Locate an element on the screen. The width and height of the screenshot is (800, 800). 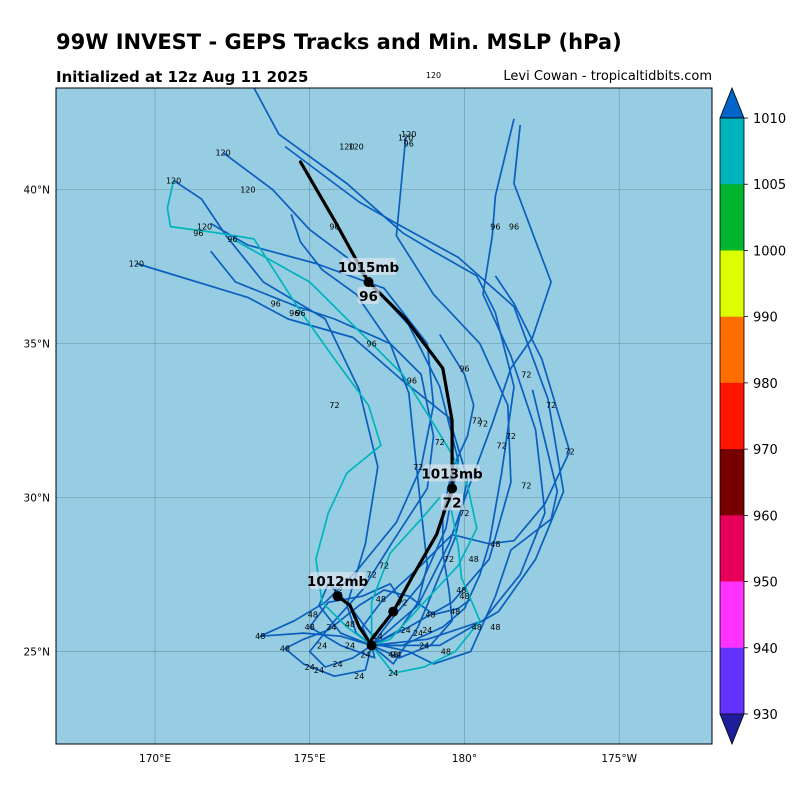
colorbar-label: 950 is located at coordinates (765, 583).